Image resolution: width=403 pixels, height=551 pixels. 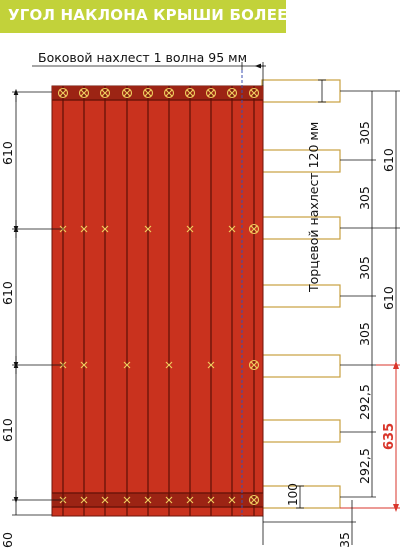 What do you see at coordinates (7, 540) in the screenshot?
I see `left-dim-label: 60` at bounding box center [7, 540].